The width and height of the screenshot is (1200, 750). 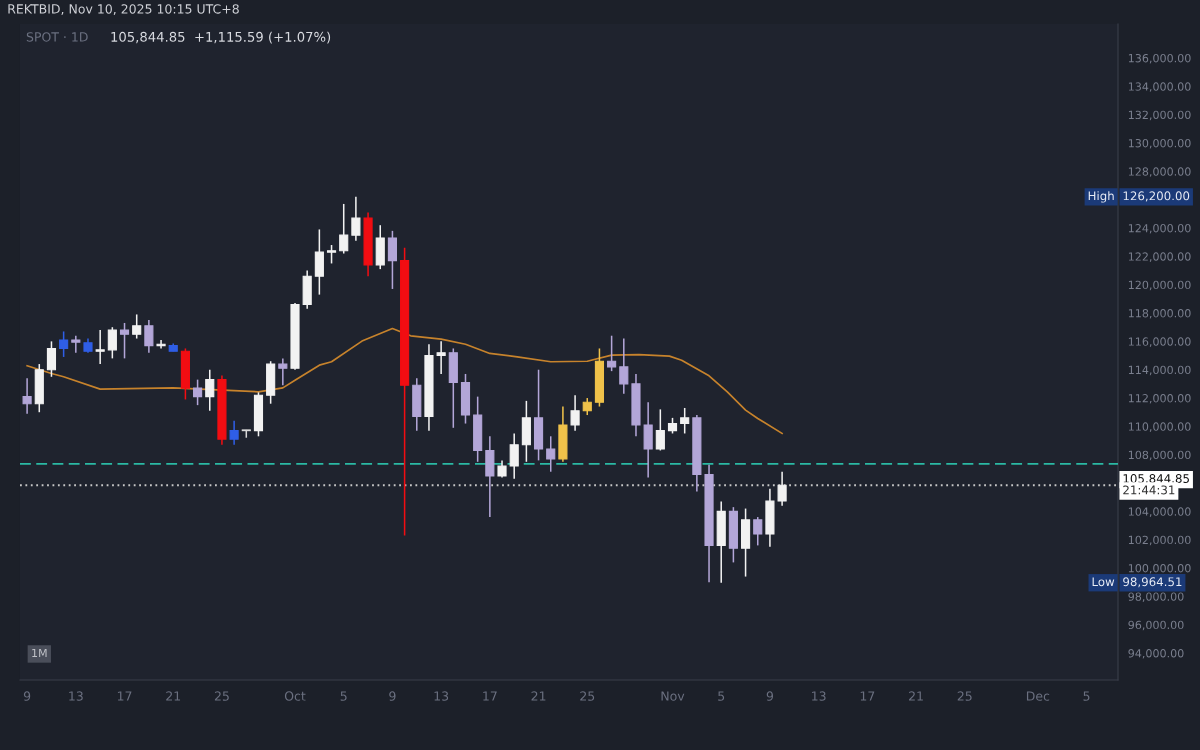 What do you see at coordinates (1152, 582) in the screenshot?
I see `text: 98,964.51` at bounding box center [1152, 582].